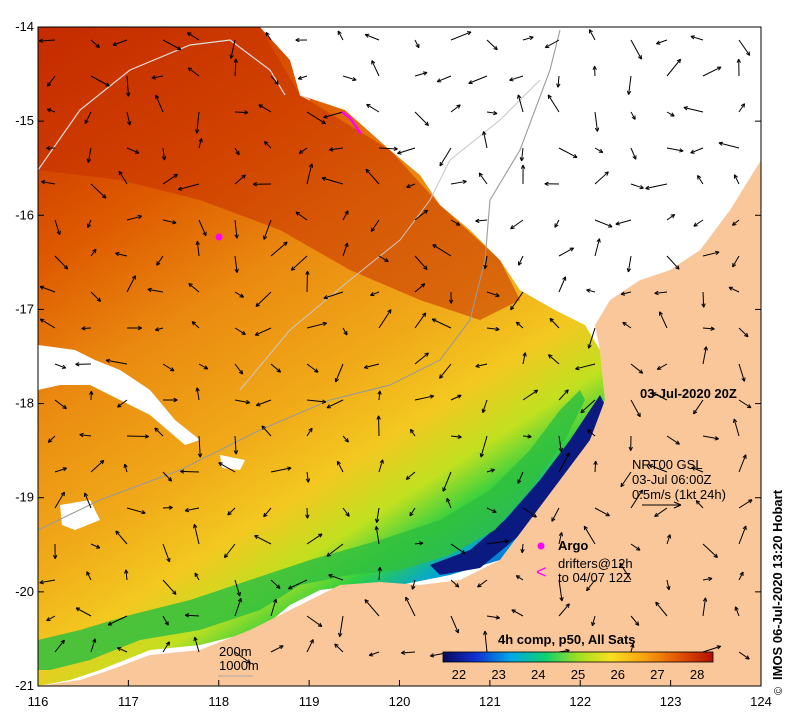 This screenshot has height=728, width=799. I want to click on colorbar, so click(578, 657).